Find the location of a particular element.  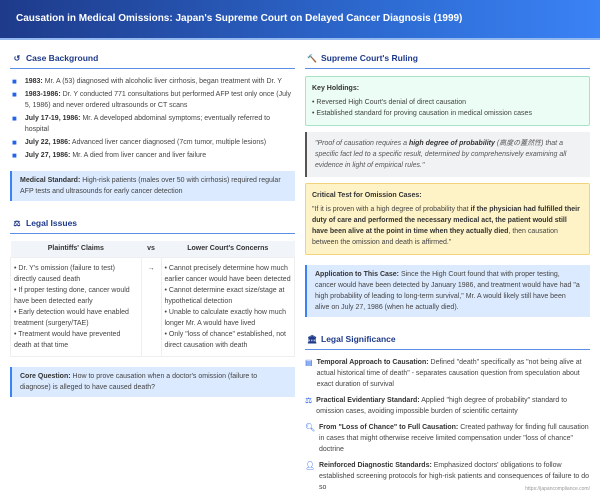

note-label: Application to This Case: is located at coordinates (357, 274).